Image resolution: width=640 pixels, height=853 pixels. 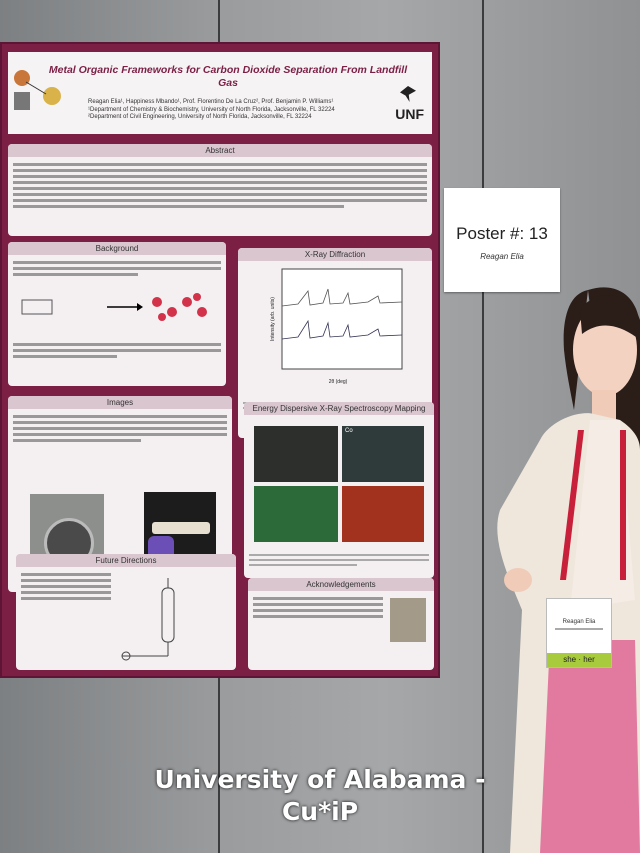 What do you see at coordinates (148, 619) in the screenshot?
I see `gas-column-diagram` at bounding box center [148, 619].